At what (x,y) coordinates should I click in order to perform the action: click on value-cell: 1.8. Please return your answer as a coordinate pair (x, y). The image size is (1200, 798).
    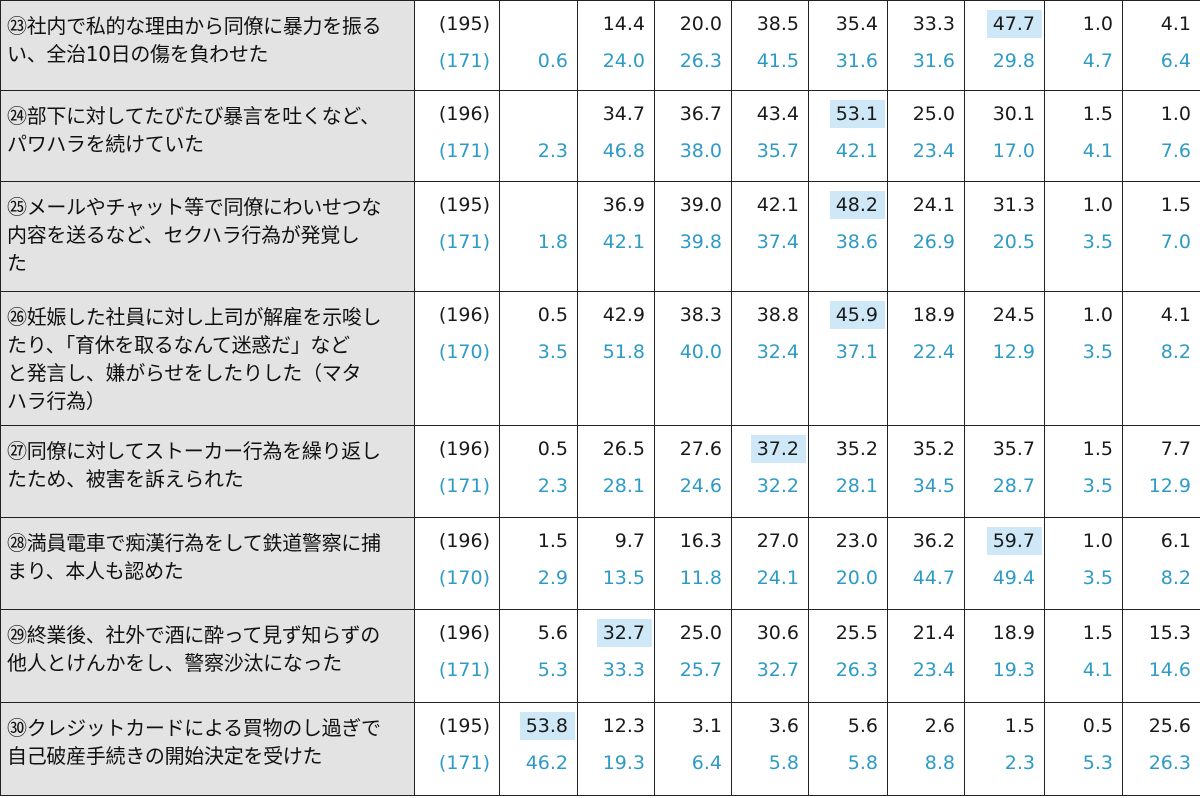
    Looking at the image, I should click on (538, 236).